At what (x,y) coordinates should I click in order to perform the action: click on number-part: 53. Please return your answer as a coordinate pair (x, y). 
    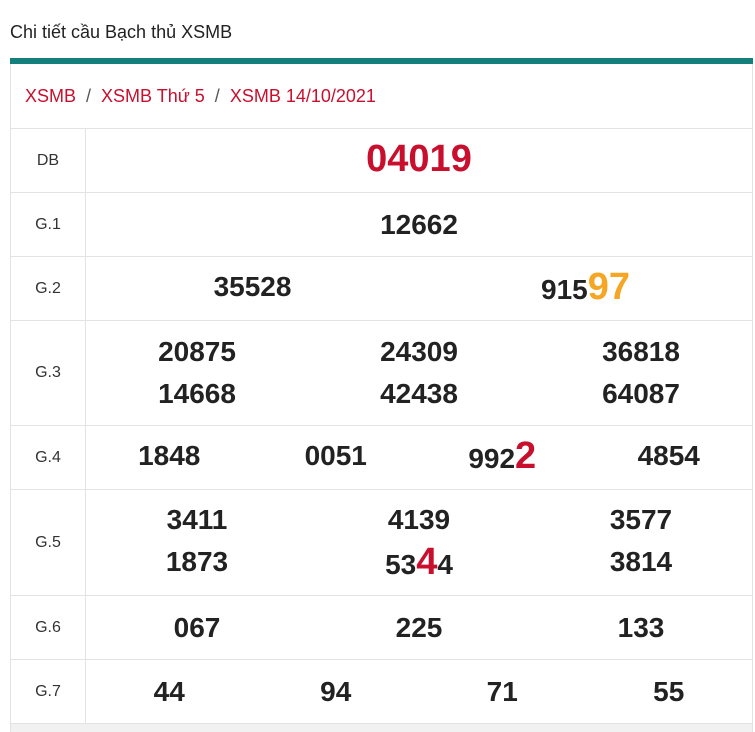
    Looking at the image, I should click on (401, 564).